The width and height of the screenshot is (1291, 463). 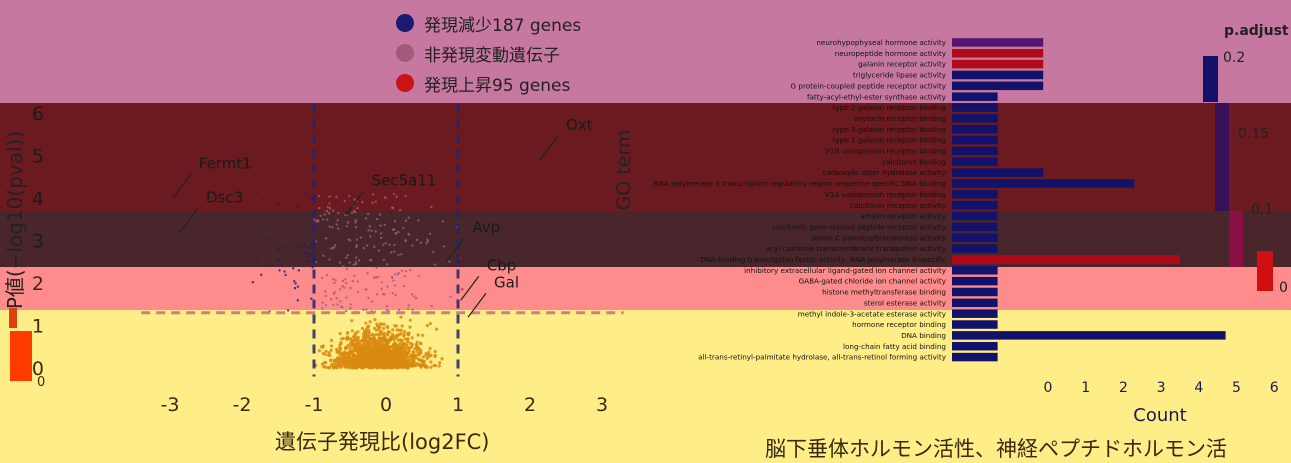 I want to click on volcano-x-title: 遺伝子発現比(log2FC), so click(x=382, y=442).